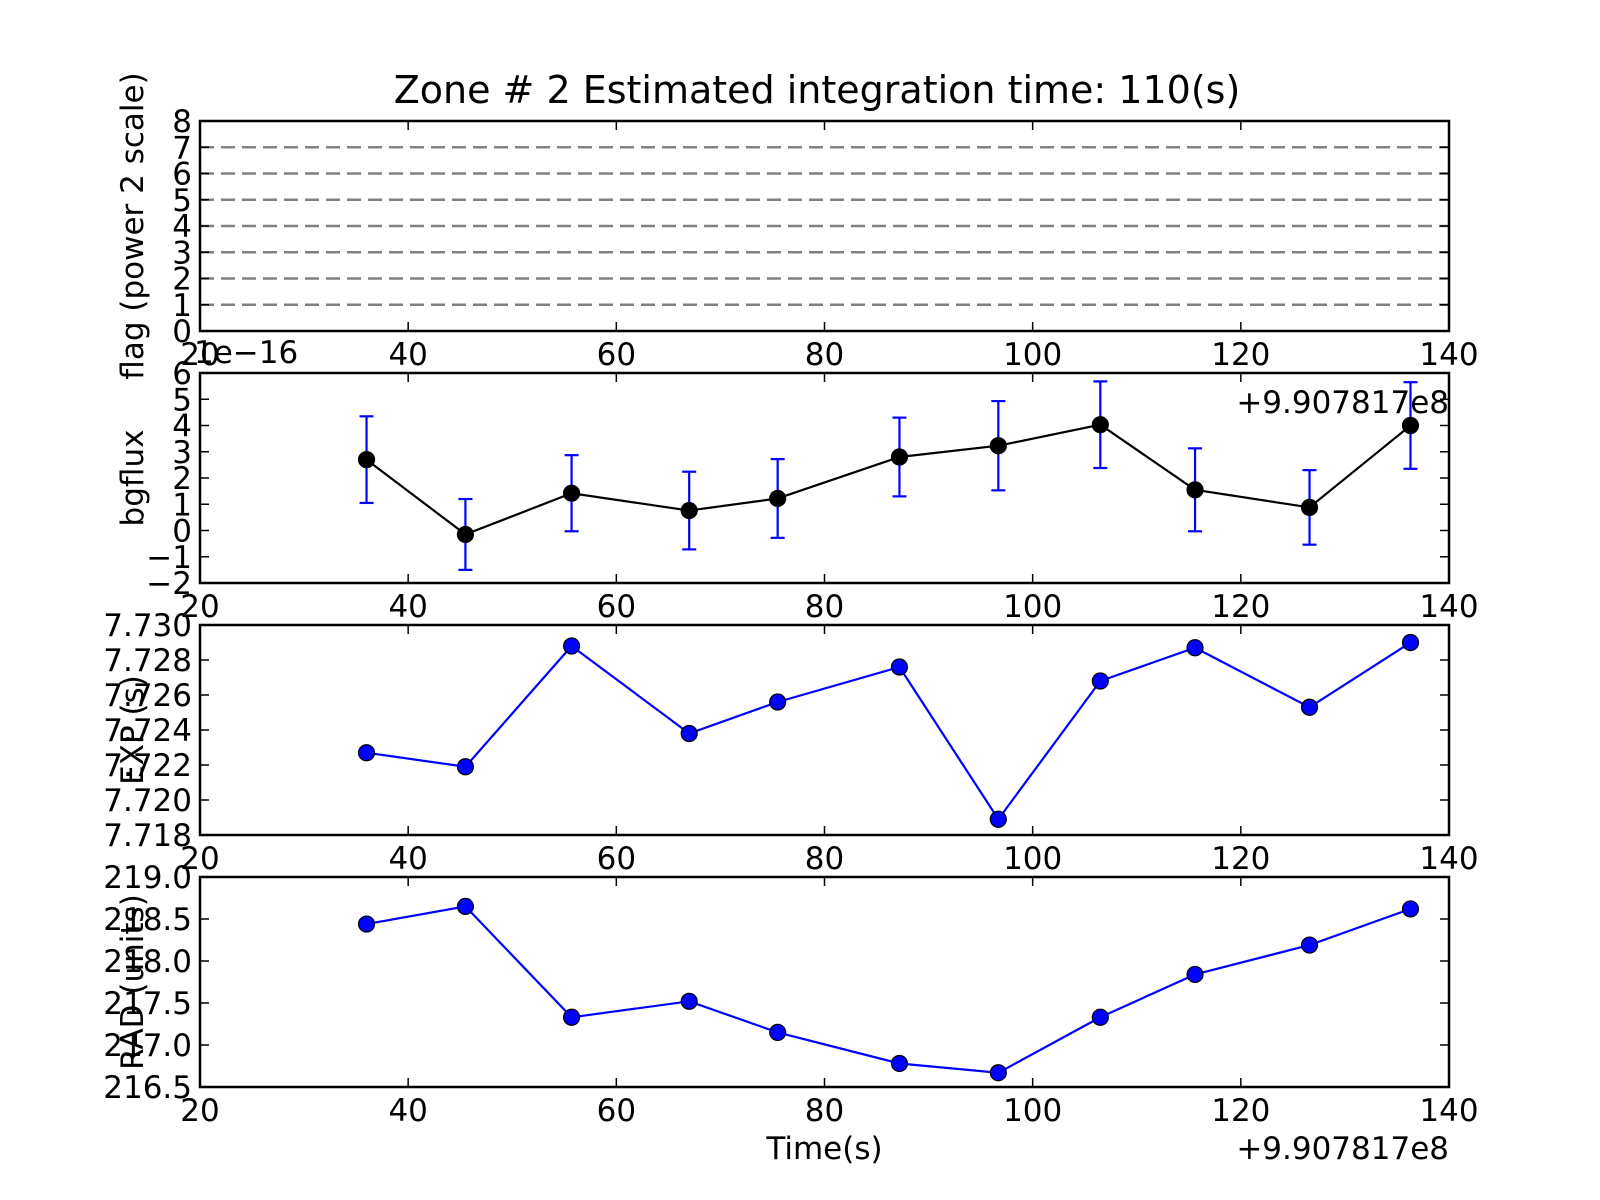  Describe the element at coordinates (133, 225) in the screenshot. I see `flag-ylabel: flag (power 2 scale)` at that location.